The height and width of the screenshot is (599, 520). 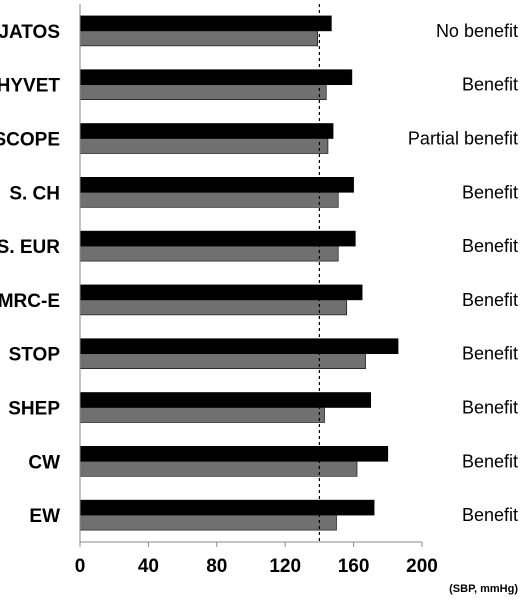 I want to click on category-label: S. CH, so click(x=34, y=193).